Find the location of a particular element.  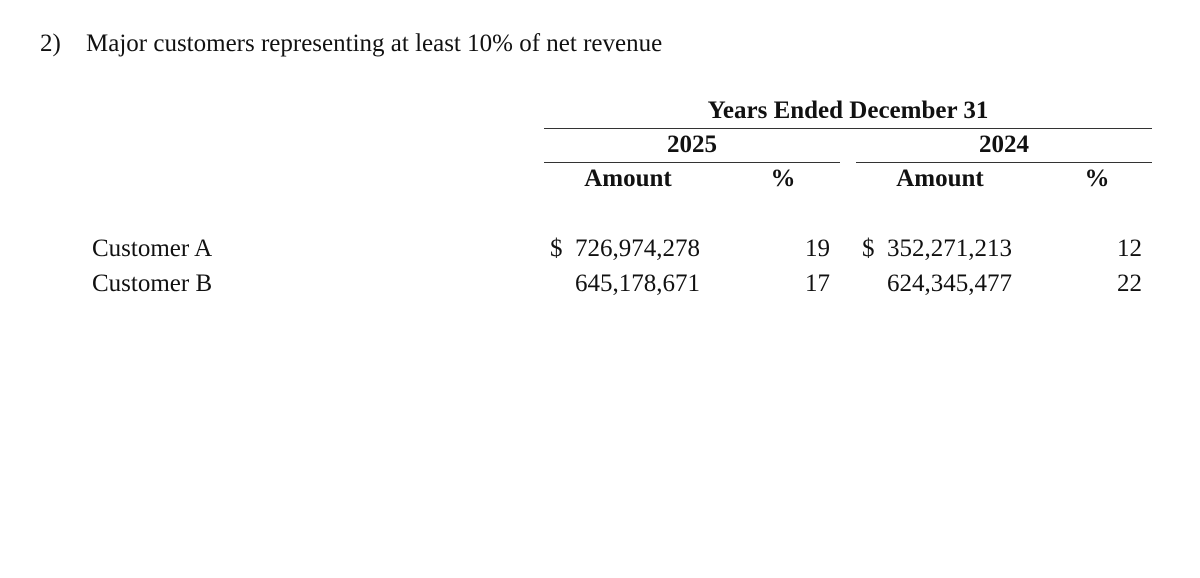

section-number: 2) is located at coordinates (50, 43).